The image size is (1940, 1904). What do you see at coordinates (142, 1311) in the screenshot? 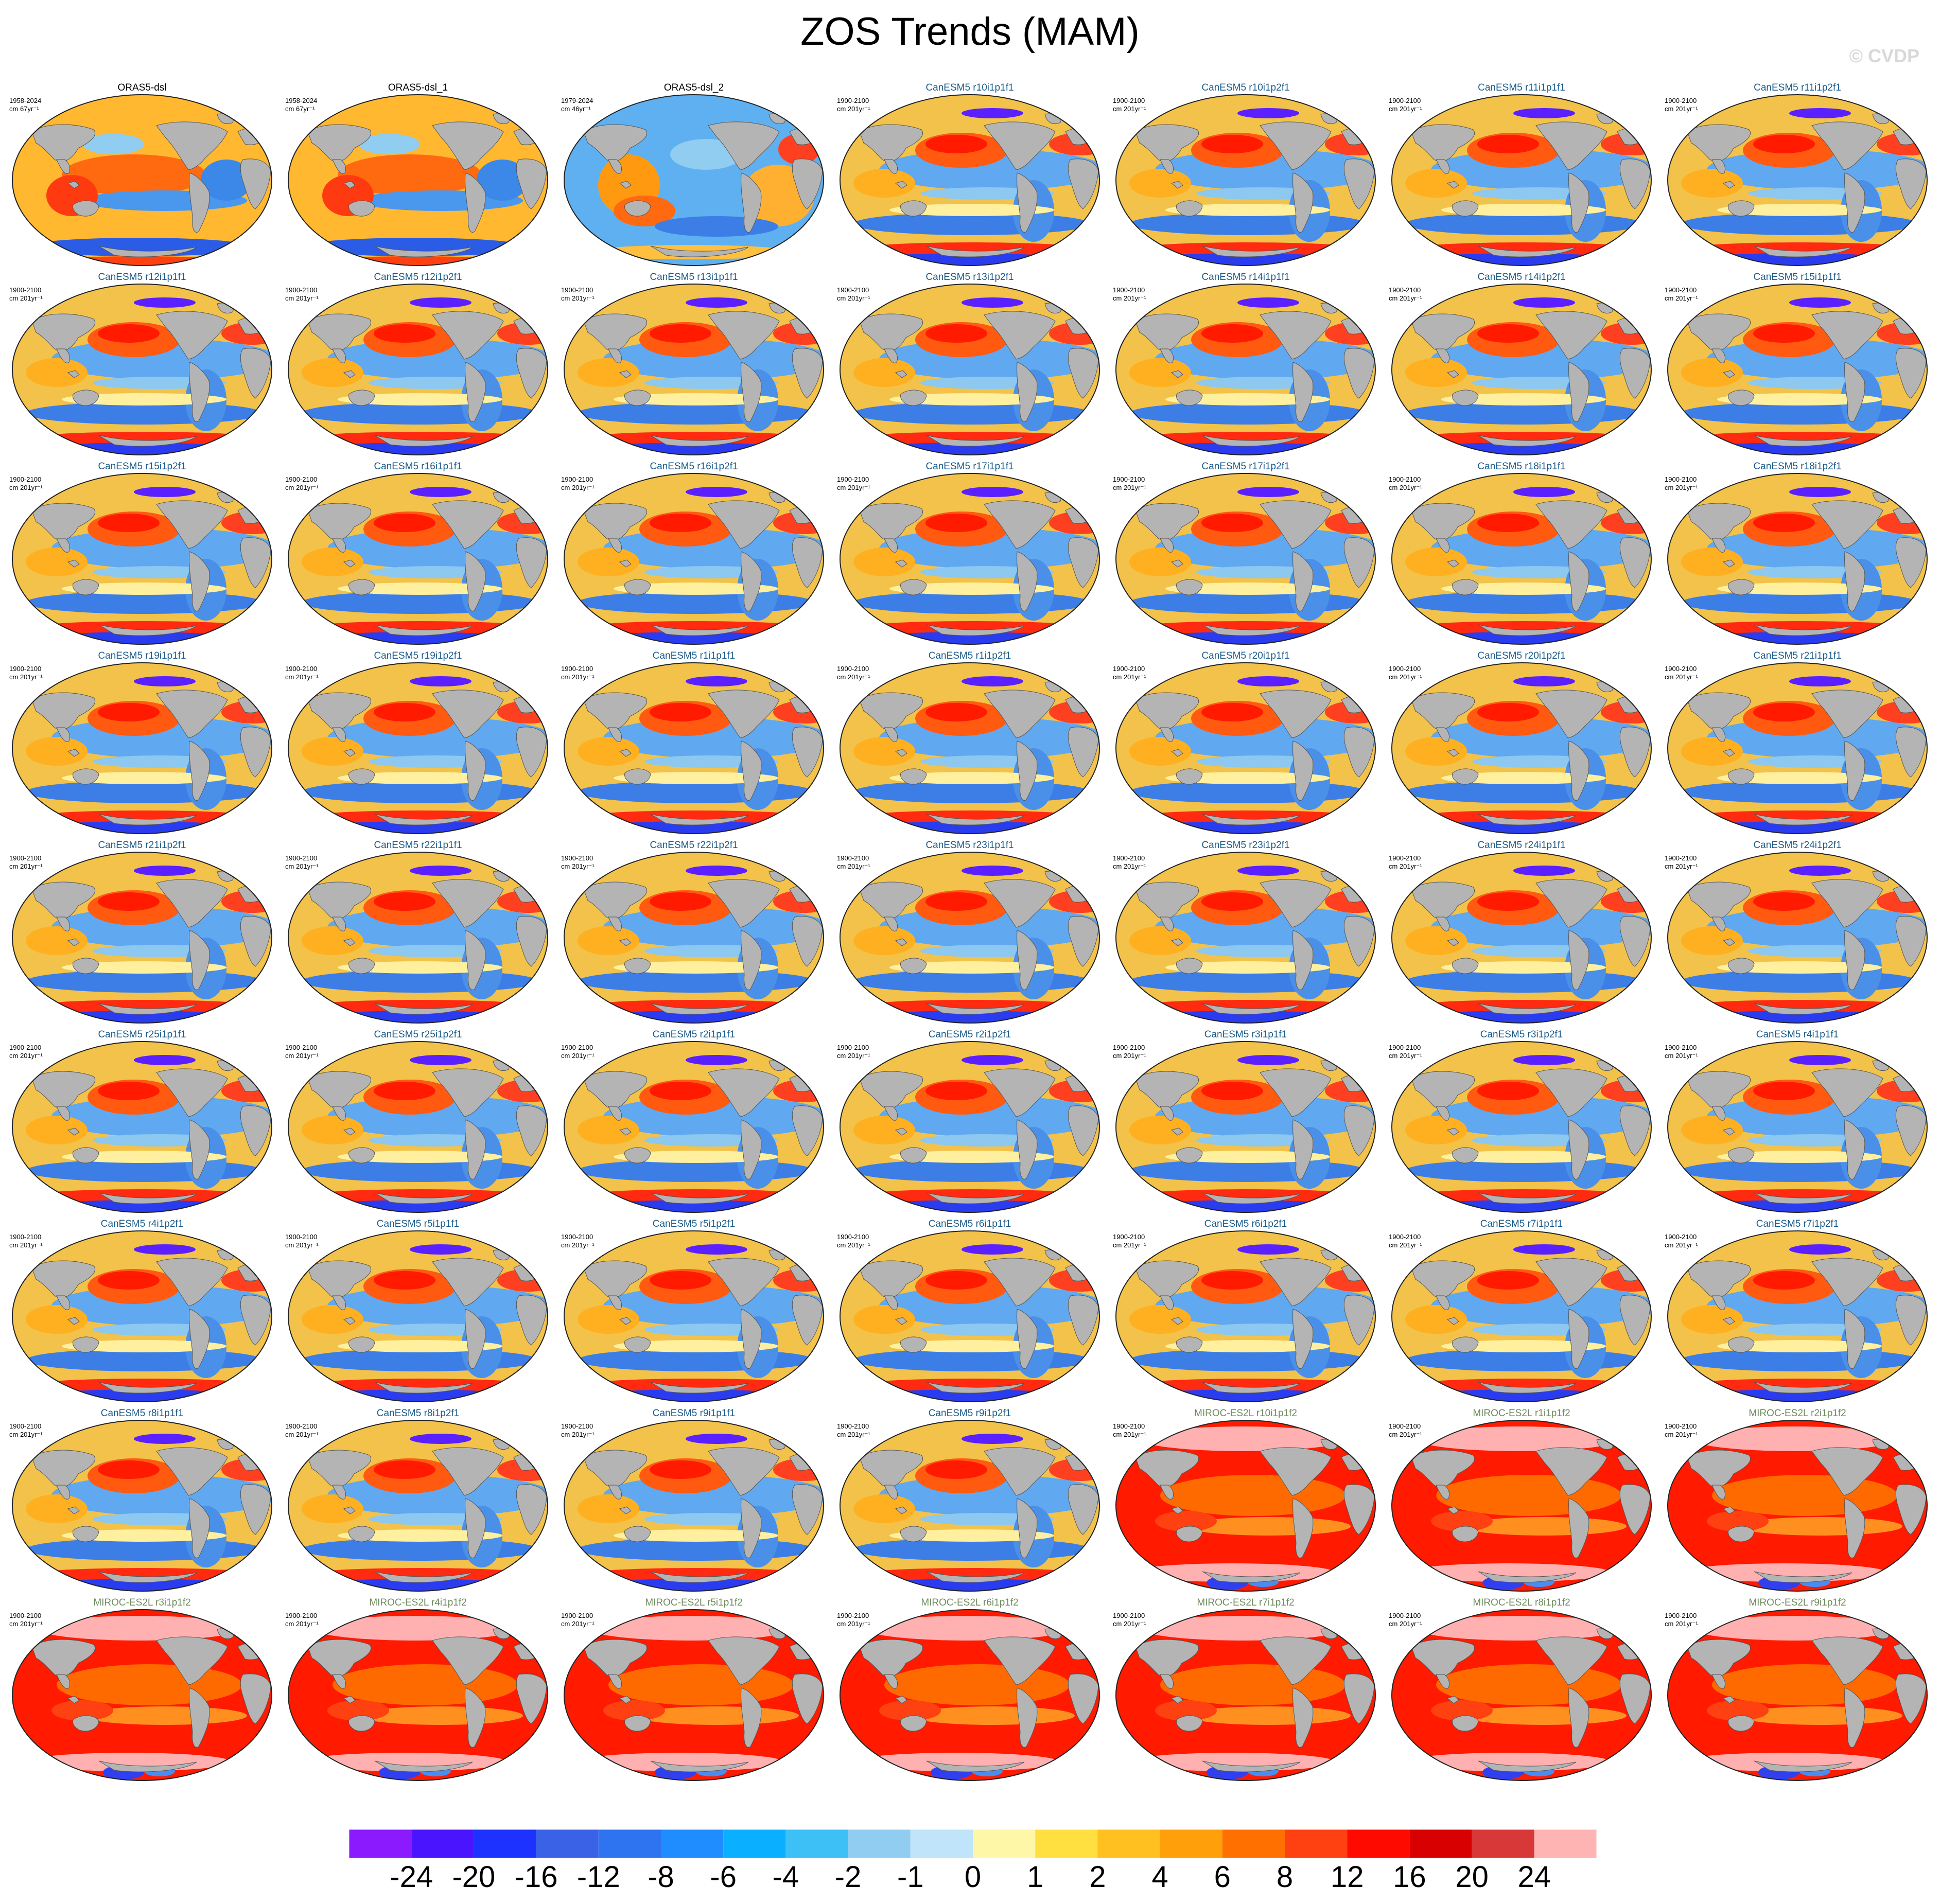
I see `map-panel: CanESM5 r4i1p2f1 1900-2100 cm 201yr⁻¹` at bounding box center [142, 1311].